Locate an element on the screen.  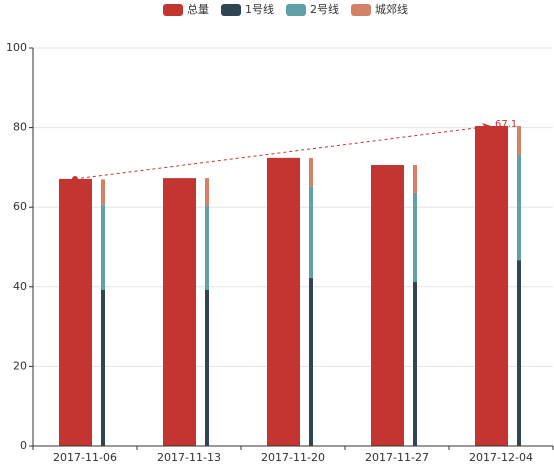
y-tick-label: 0 is located at coordinates (23, 445).